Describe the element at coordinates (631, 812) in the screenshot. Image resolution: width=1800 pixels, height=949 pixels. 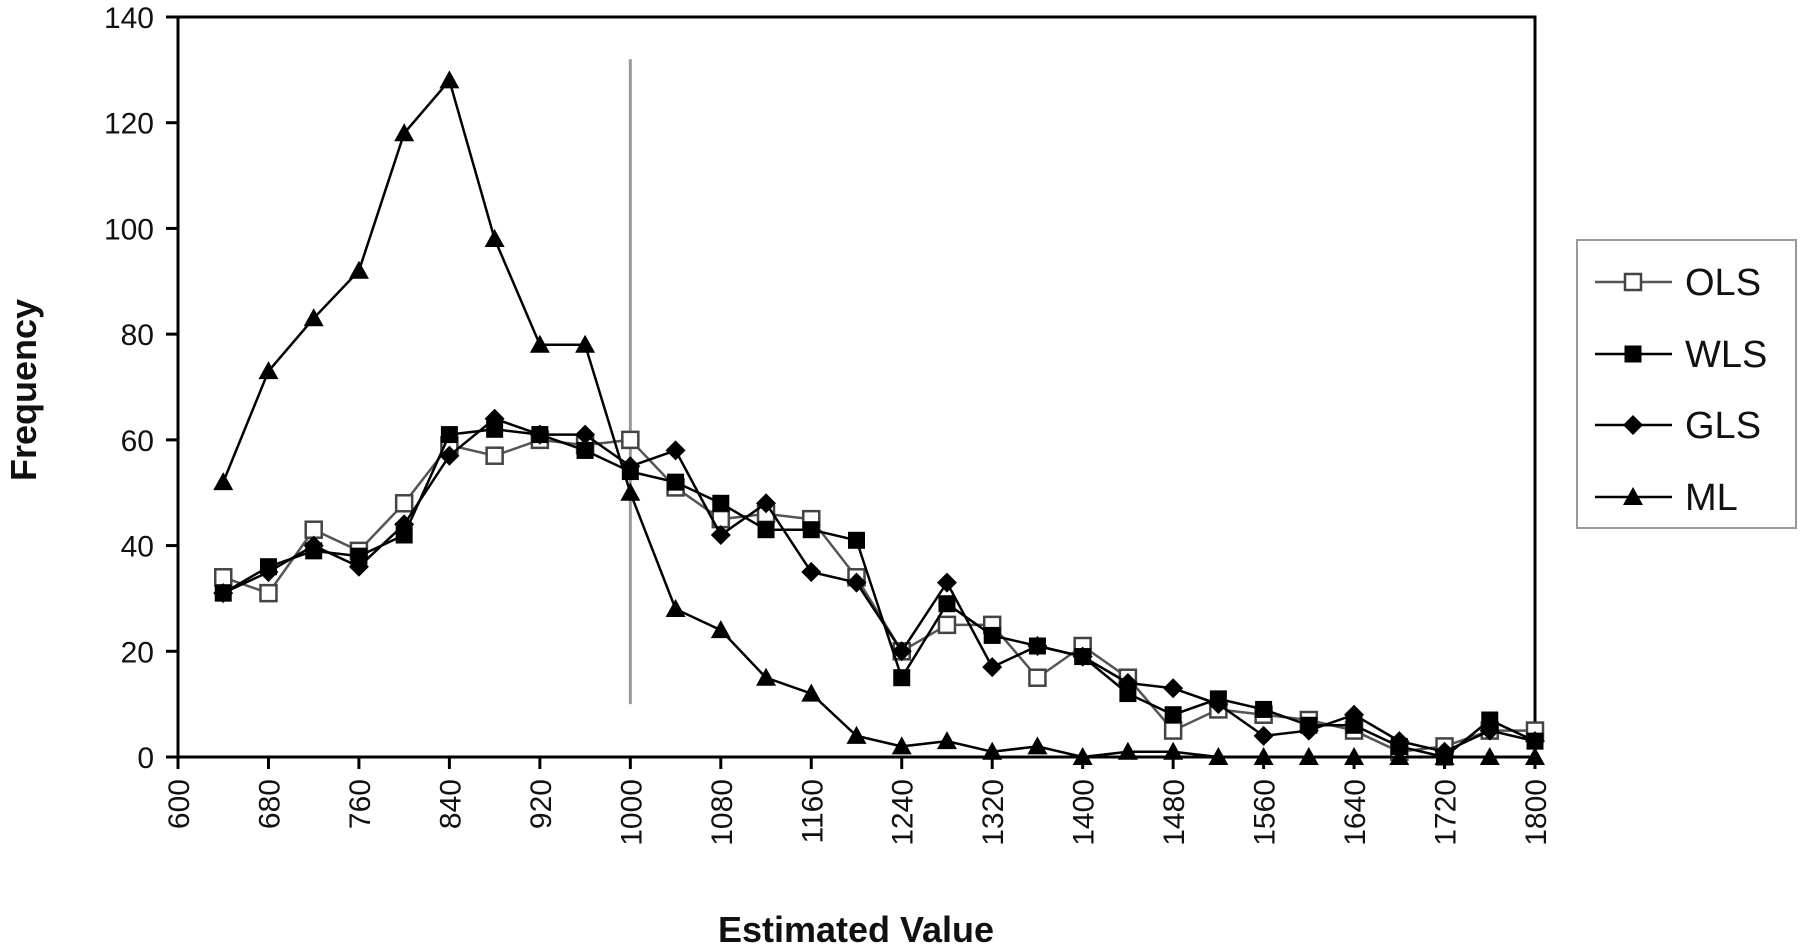
I see `x-tick-label: 1000` at that location.